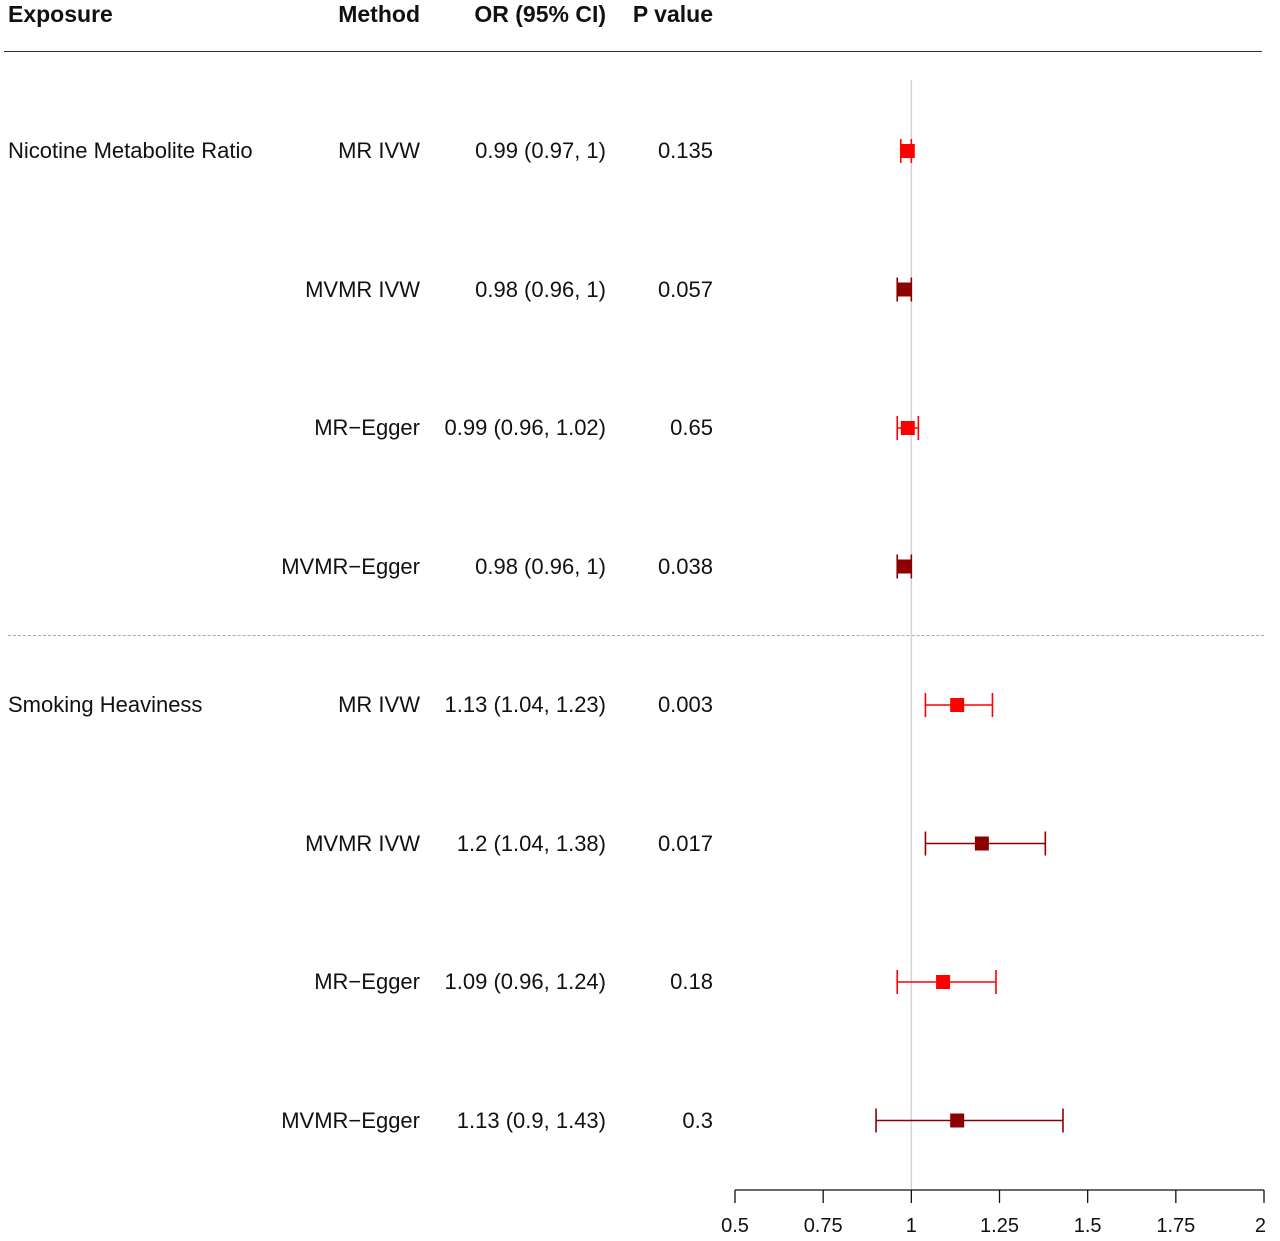 This screenshot has height=1241, width=1280. Describe the element at coordinates (540, 150) in the screenshot. I see `or-ci-cell: 0.99 (0.97, 1)` at that location.